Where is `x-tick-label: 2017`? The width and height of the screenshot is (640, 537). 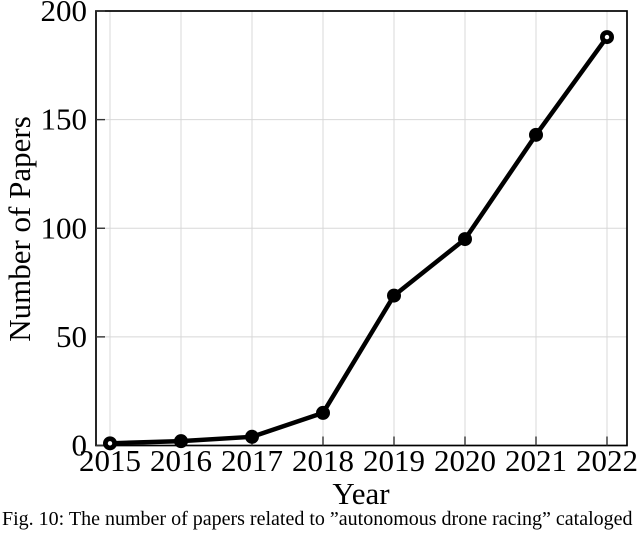 x-tick-label: 2017 is located at coordinates (252, 460).